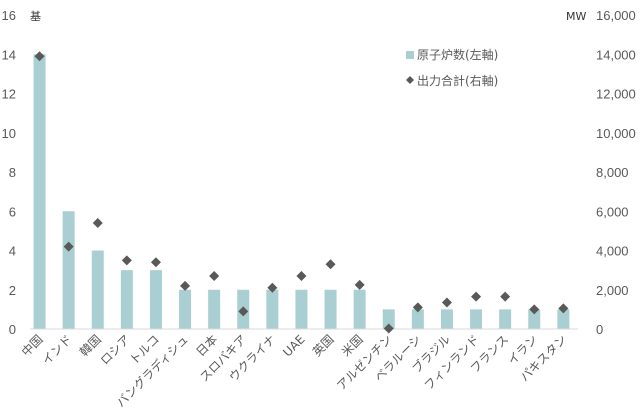 The width and height of the screenshot is (640, 414). I want to click on right-tick-label: 16,000, so click(616, 15).